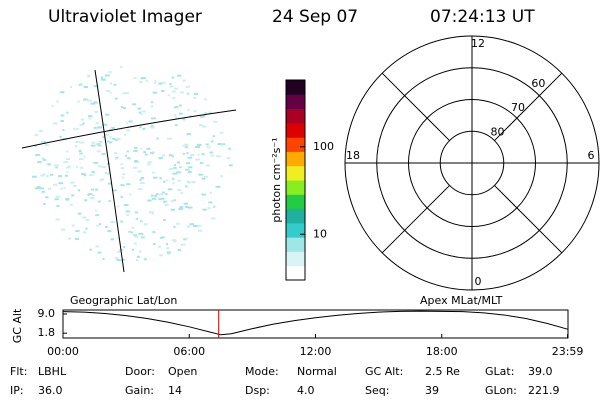 This screenshot has width=600, height=400. Describe the element at coordinates (47, 313) in the screenshot. I see `y-tick-label: 9.0` at that location.